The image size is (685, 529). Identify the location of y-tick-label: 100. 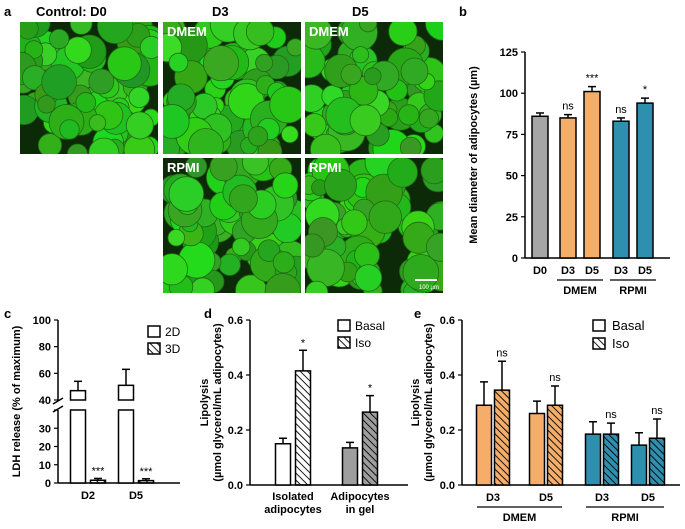
(42, 321).